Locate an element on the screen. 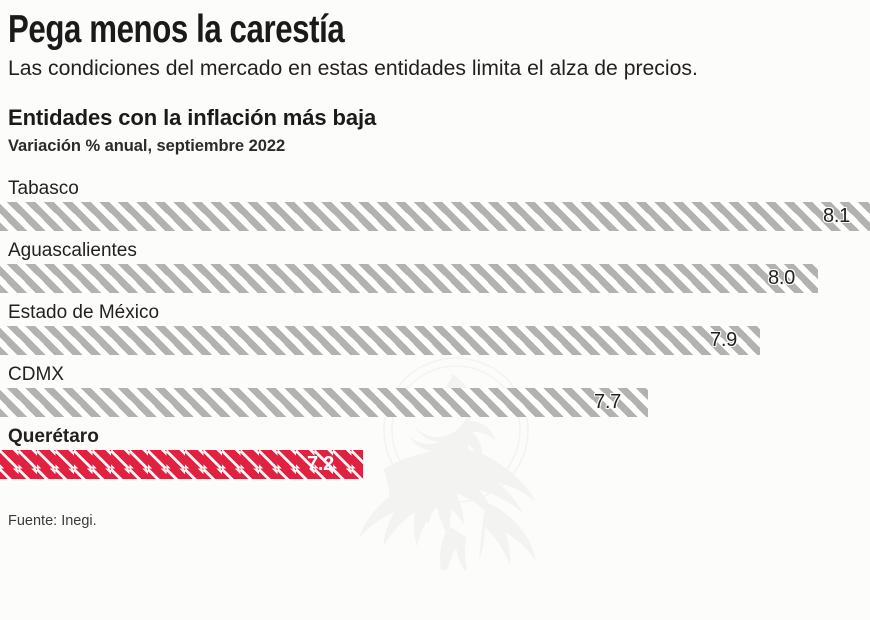  bar-row: CDMX 7.7 is located at coordinates (431, 391).